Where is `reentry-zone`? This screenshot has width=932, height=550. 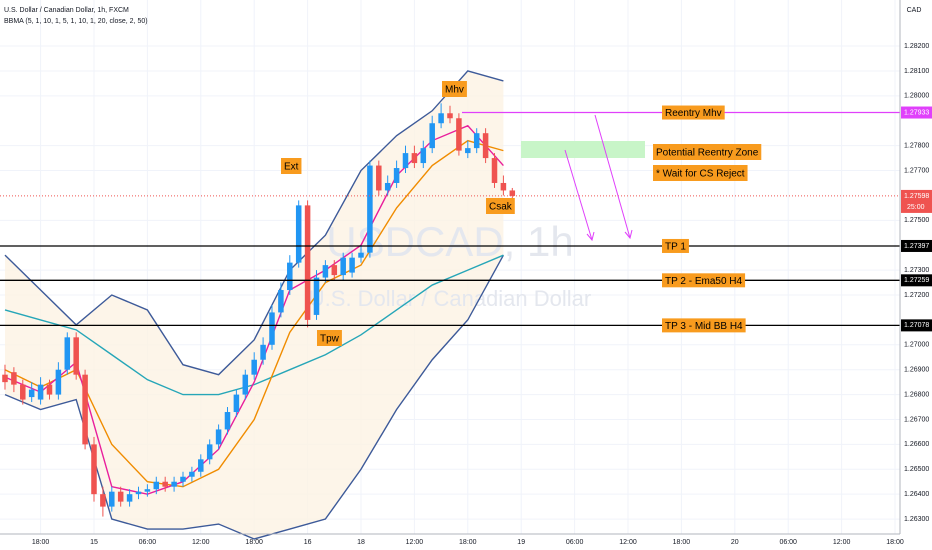 reentry-zone is located at coordinates (583, 149).